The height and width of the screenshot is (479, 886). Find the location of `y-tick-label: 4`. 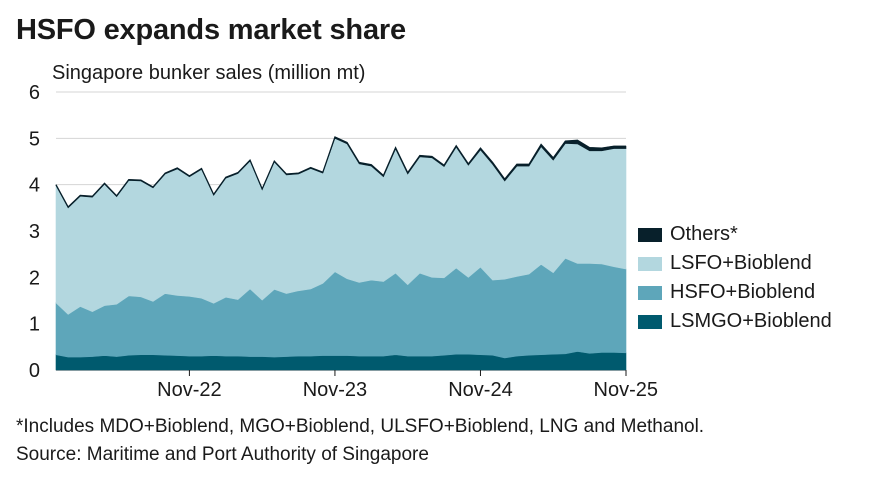

y-tick-label: 4 is located at coordinates (34, 186).